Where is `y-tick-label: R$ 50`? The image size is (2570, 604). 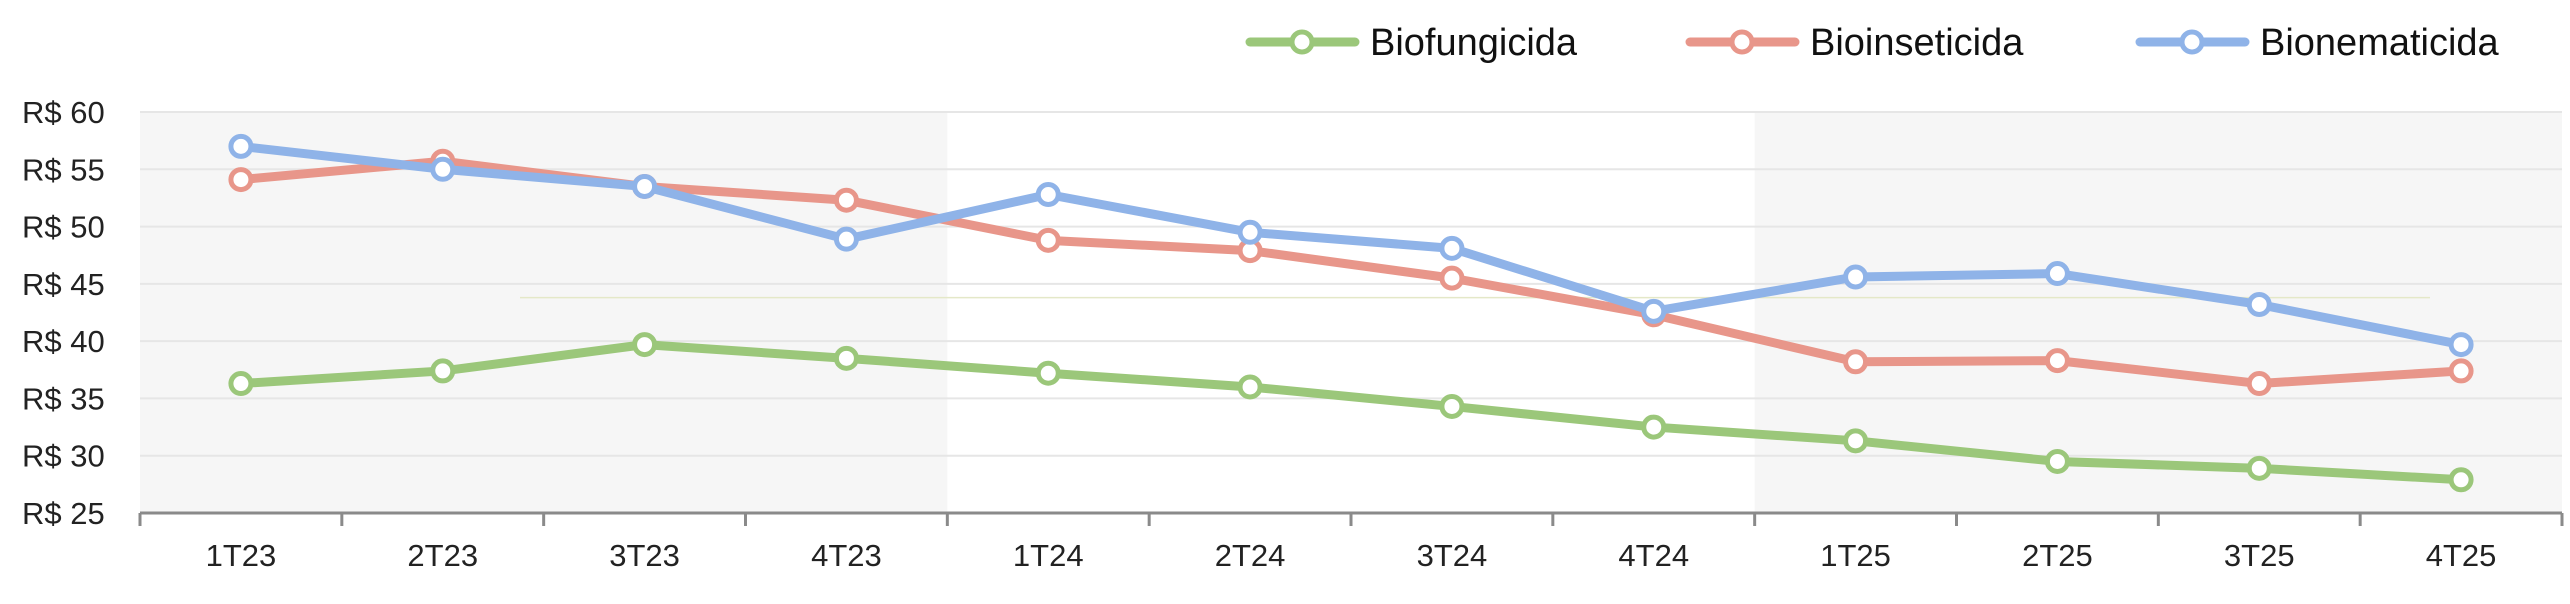
y-tick-label: R$ 50 is located at coordinates (63, 227).